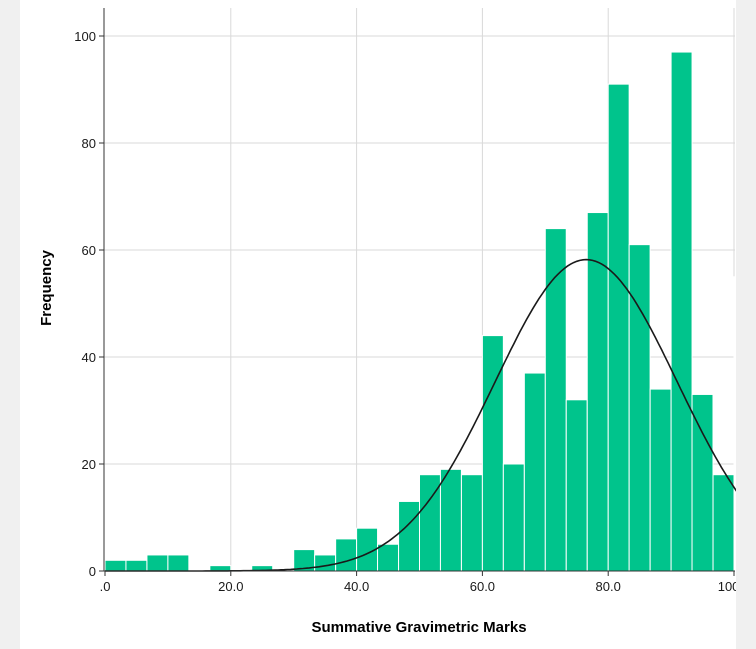  Describe the element at coordinates (92, 571) in the screenshot. I see `y-tick-label: 0` at that location.